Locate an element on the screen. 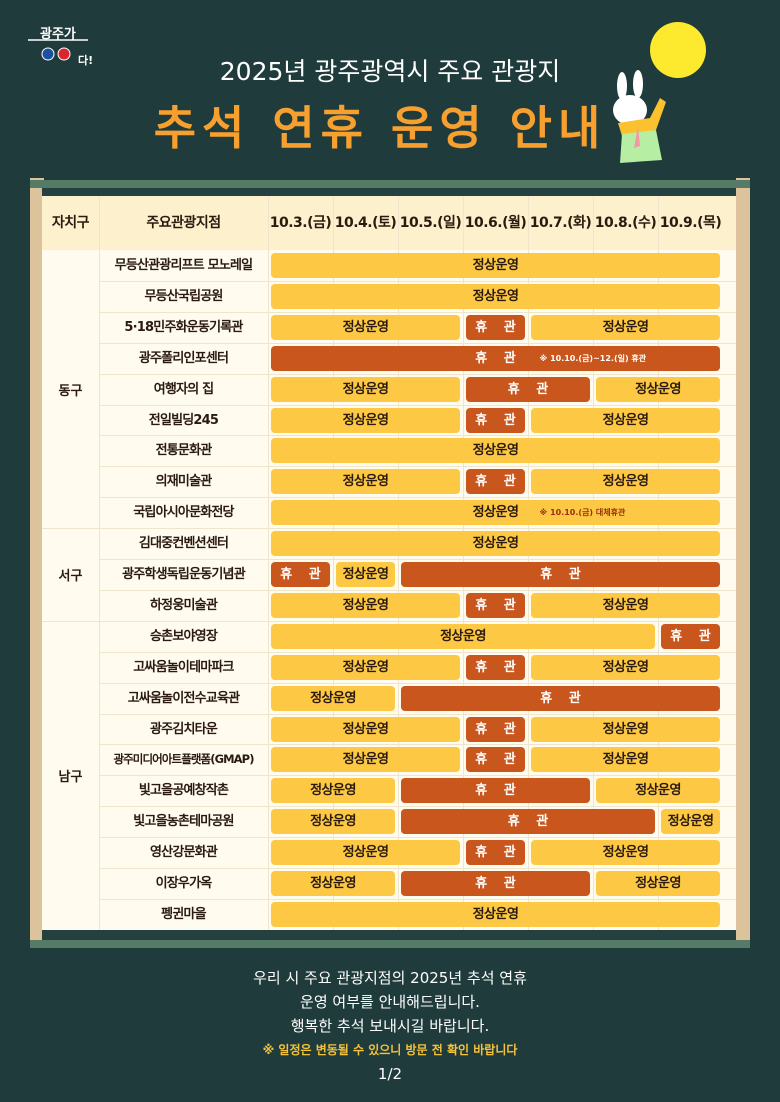 This screenshot has width=780, height=1102. status-open-bar: 정상운영 ※ 10.10.(금) 대체휴관 is located at coordinates (495, 513).